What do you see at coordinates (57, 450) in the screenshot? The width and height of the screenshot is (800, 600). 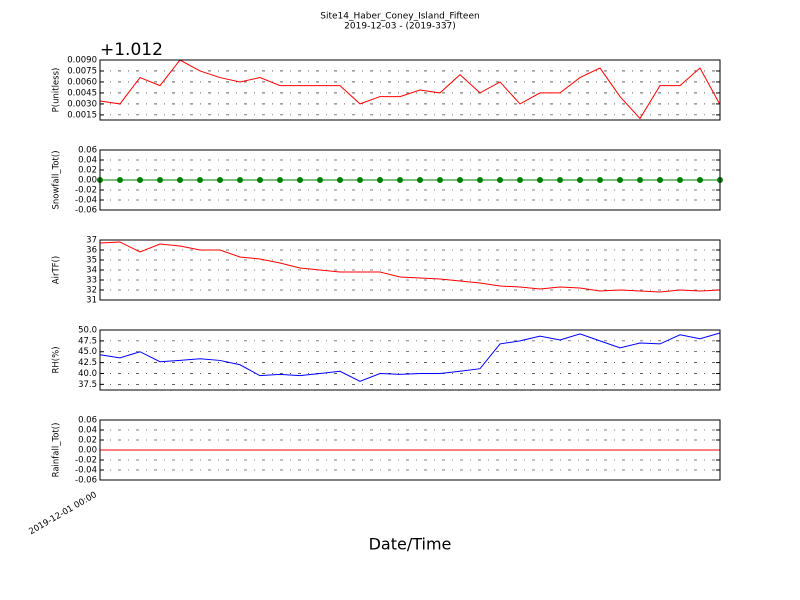 I see `y-axis-label: Rainfall_Tot()` at bounding box center [57, 450].